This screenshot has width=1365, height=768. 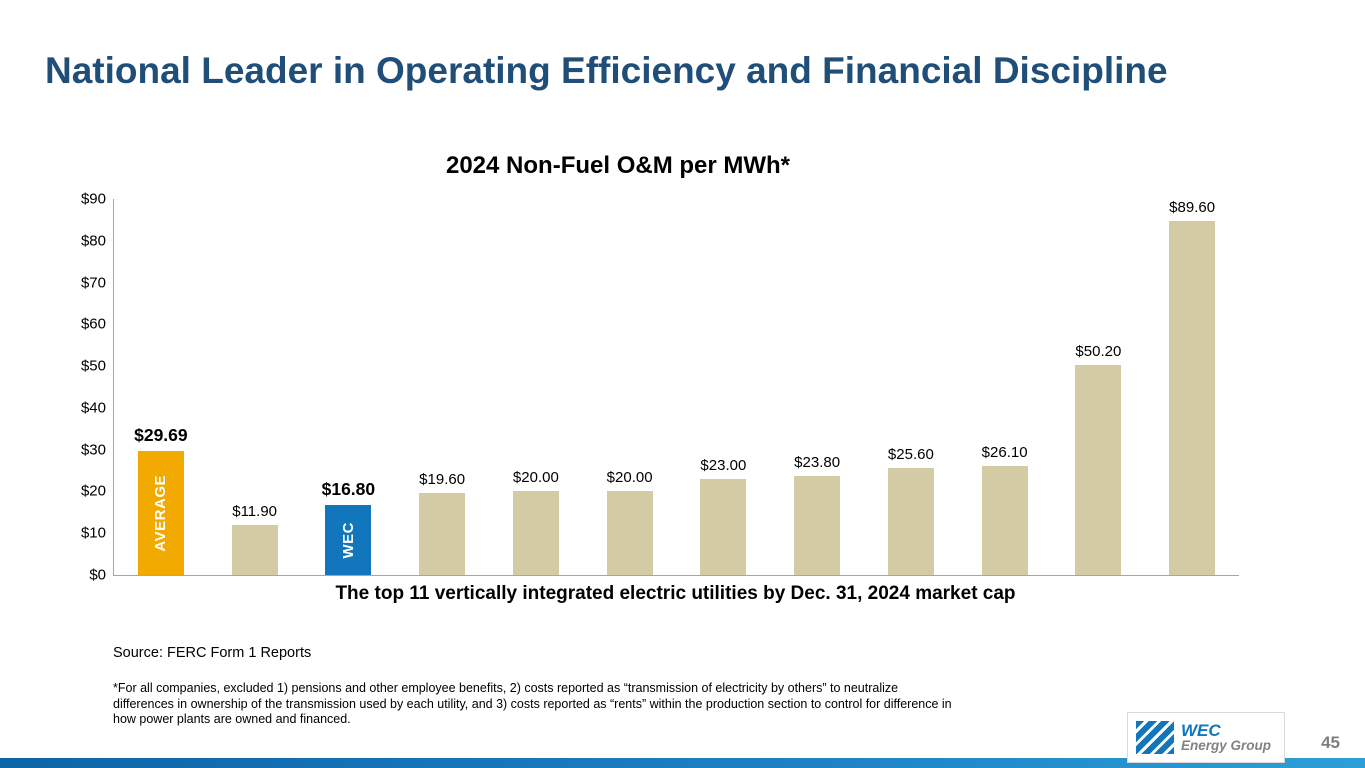 I want to click on bar-value-label: $23.80, so click(x=817, y=462).